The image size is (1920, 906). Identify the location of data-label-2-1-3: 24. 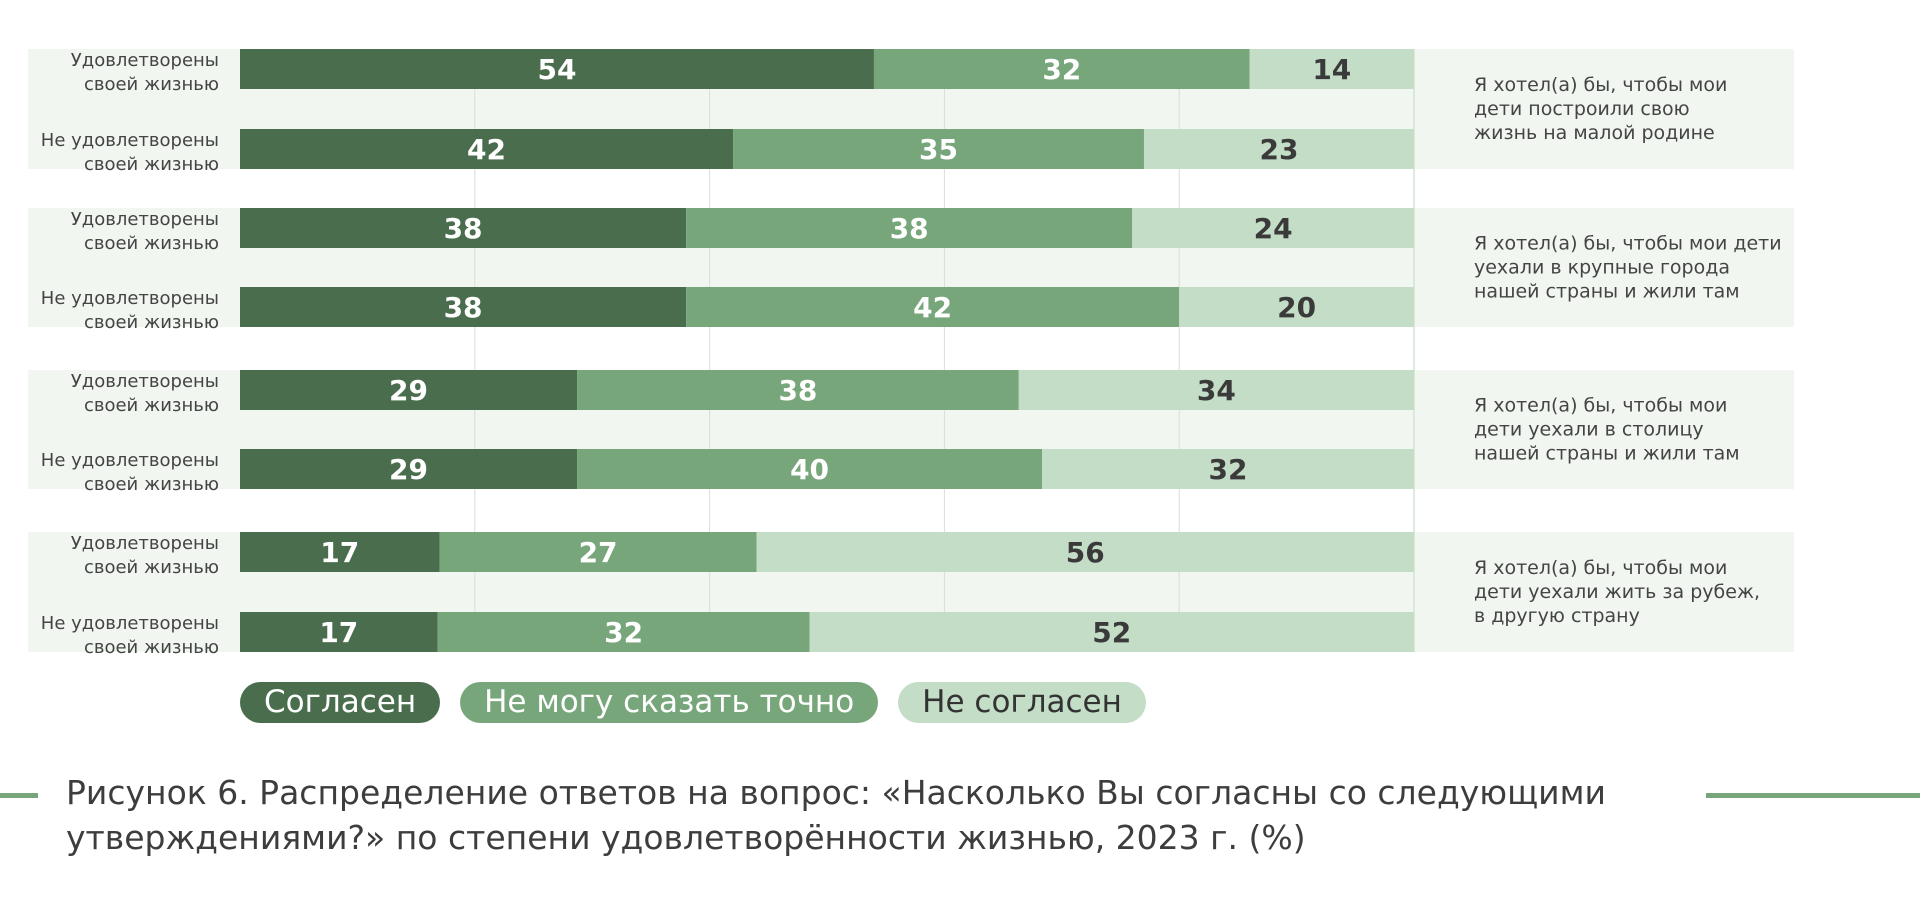
(1273, 228).